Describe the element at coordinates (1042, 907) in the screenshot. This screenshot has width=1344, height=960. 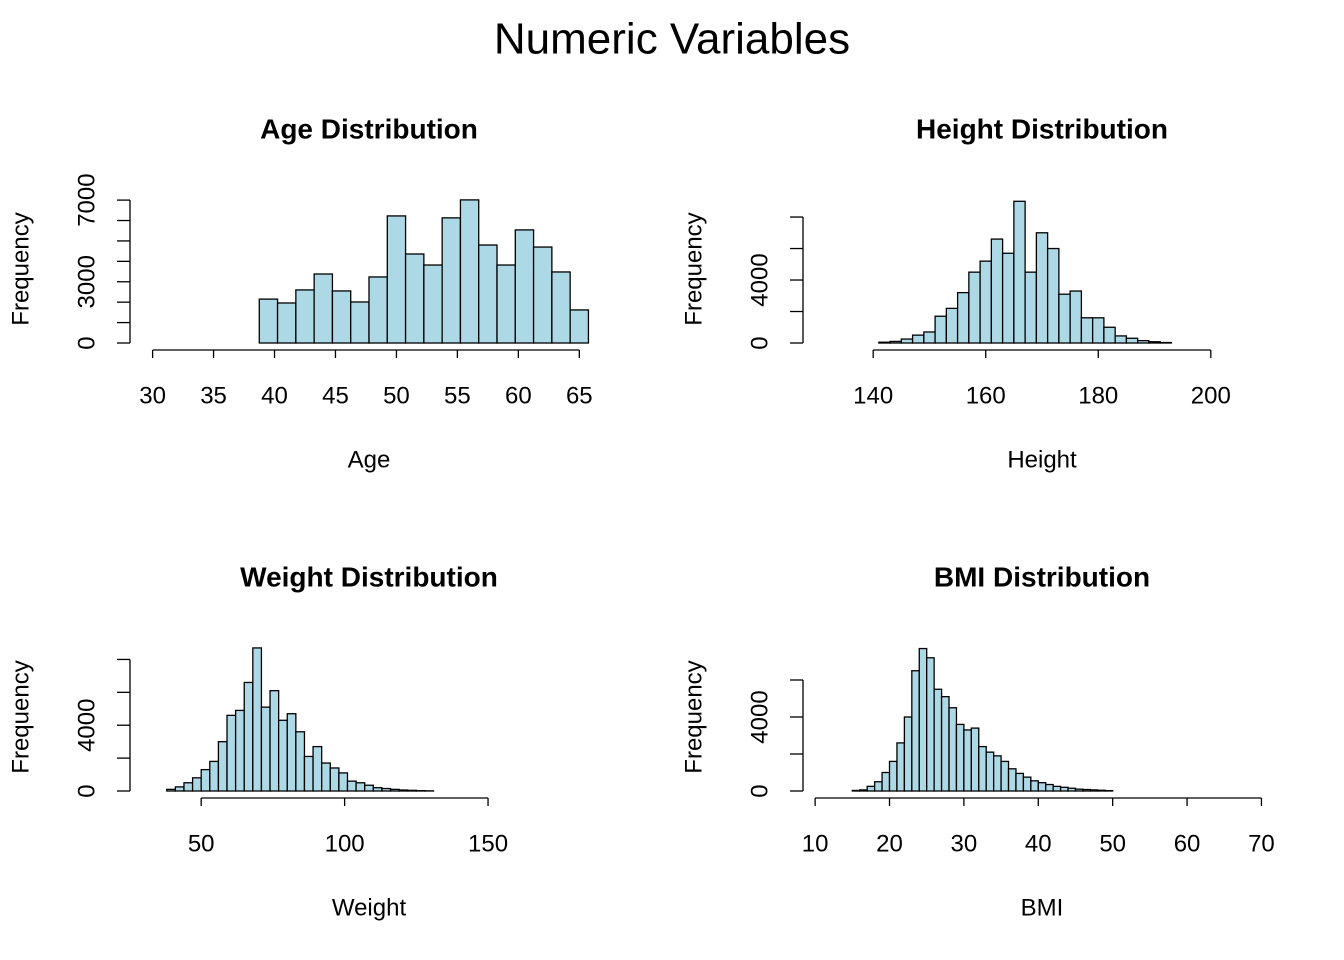
I see `x-axis-label: BMI` at that location.